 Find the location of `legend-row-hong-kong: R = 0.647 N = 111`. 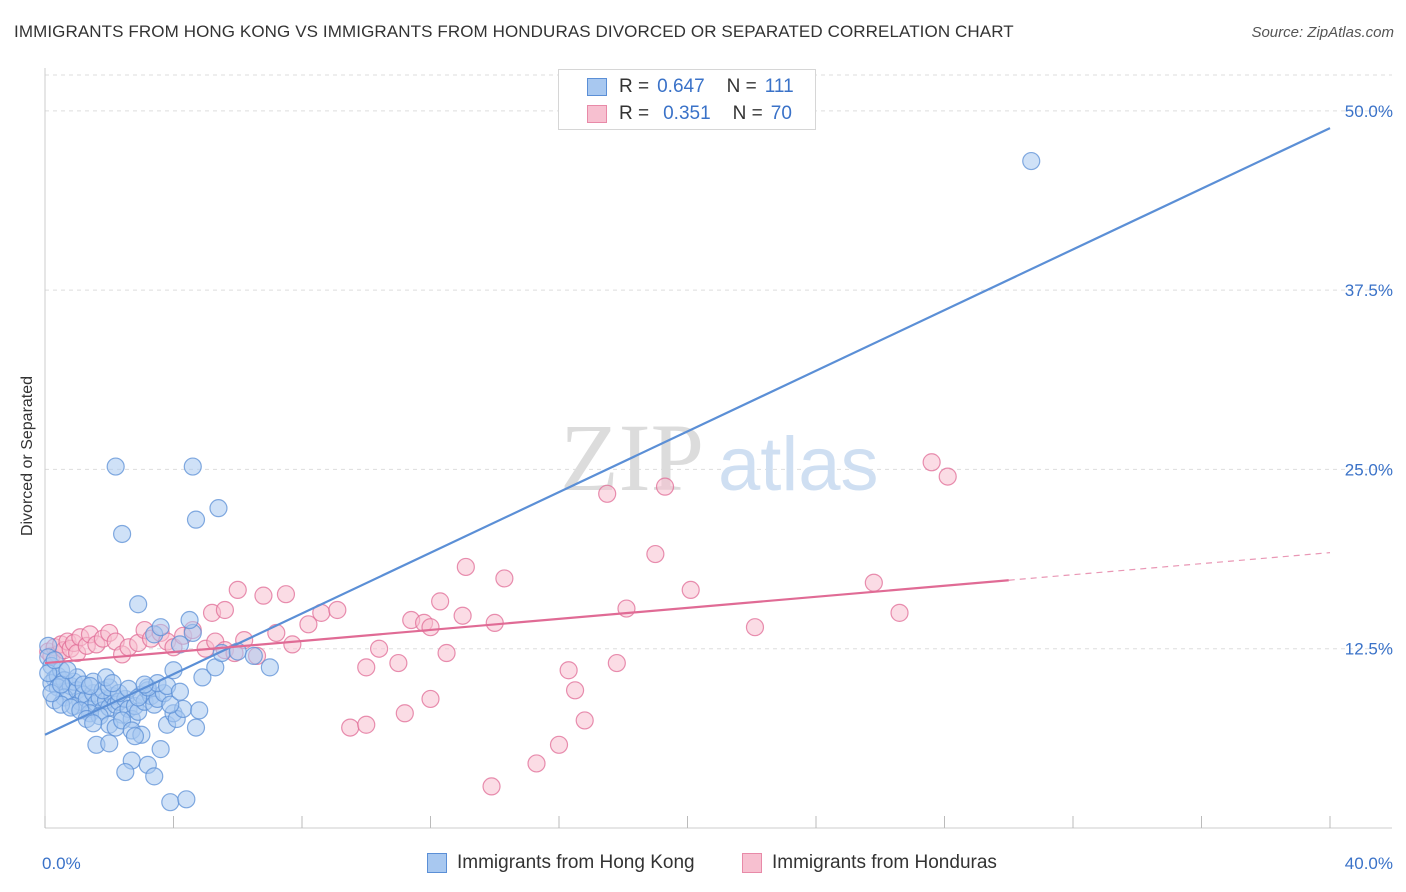

legend-row-hong-kong: R = 0.647 N = 111 is located at coordinates (690, 87).